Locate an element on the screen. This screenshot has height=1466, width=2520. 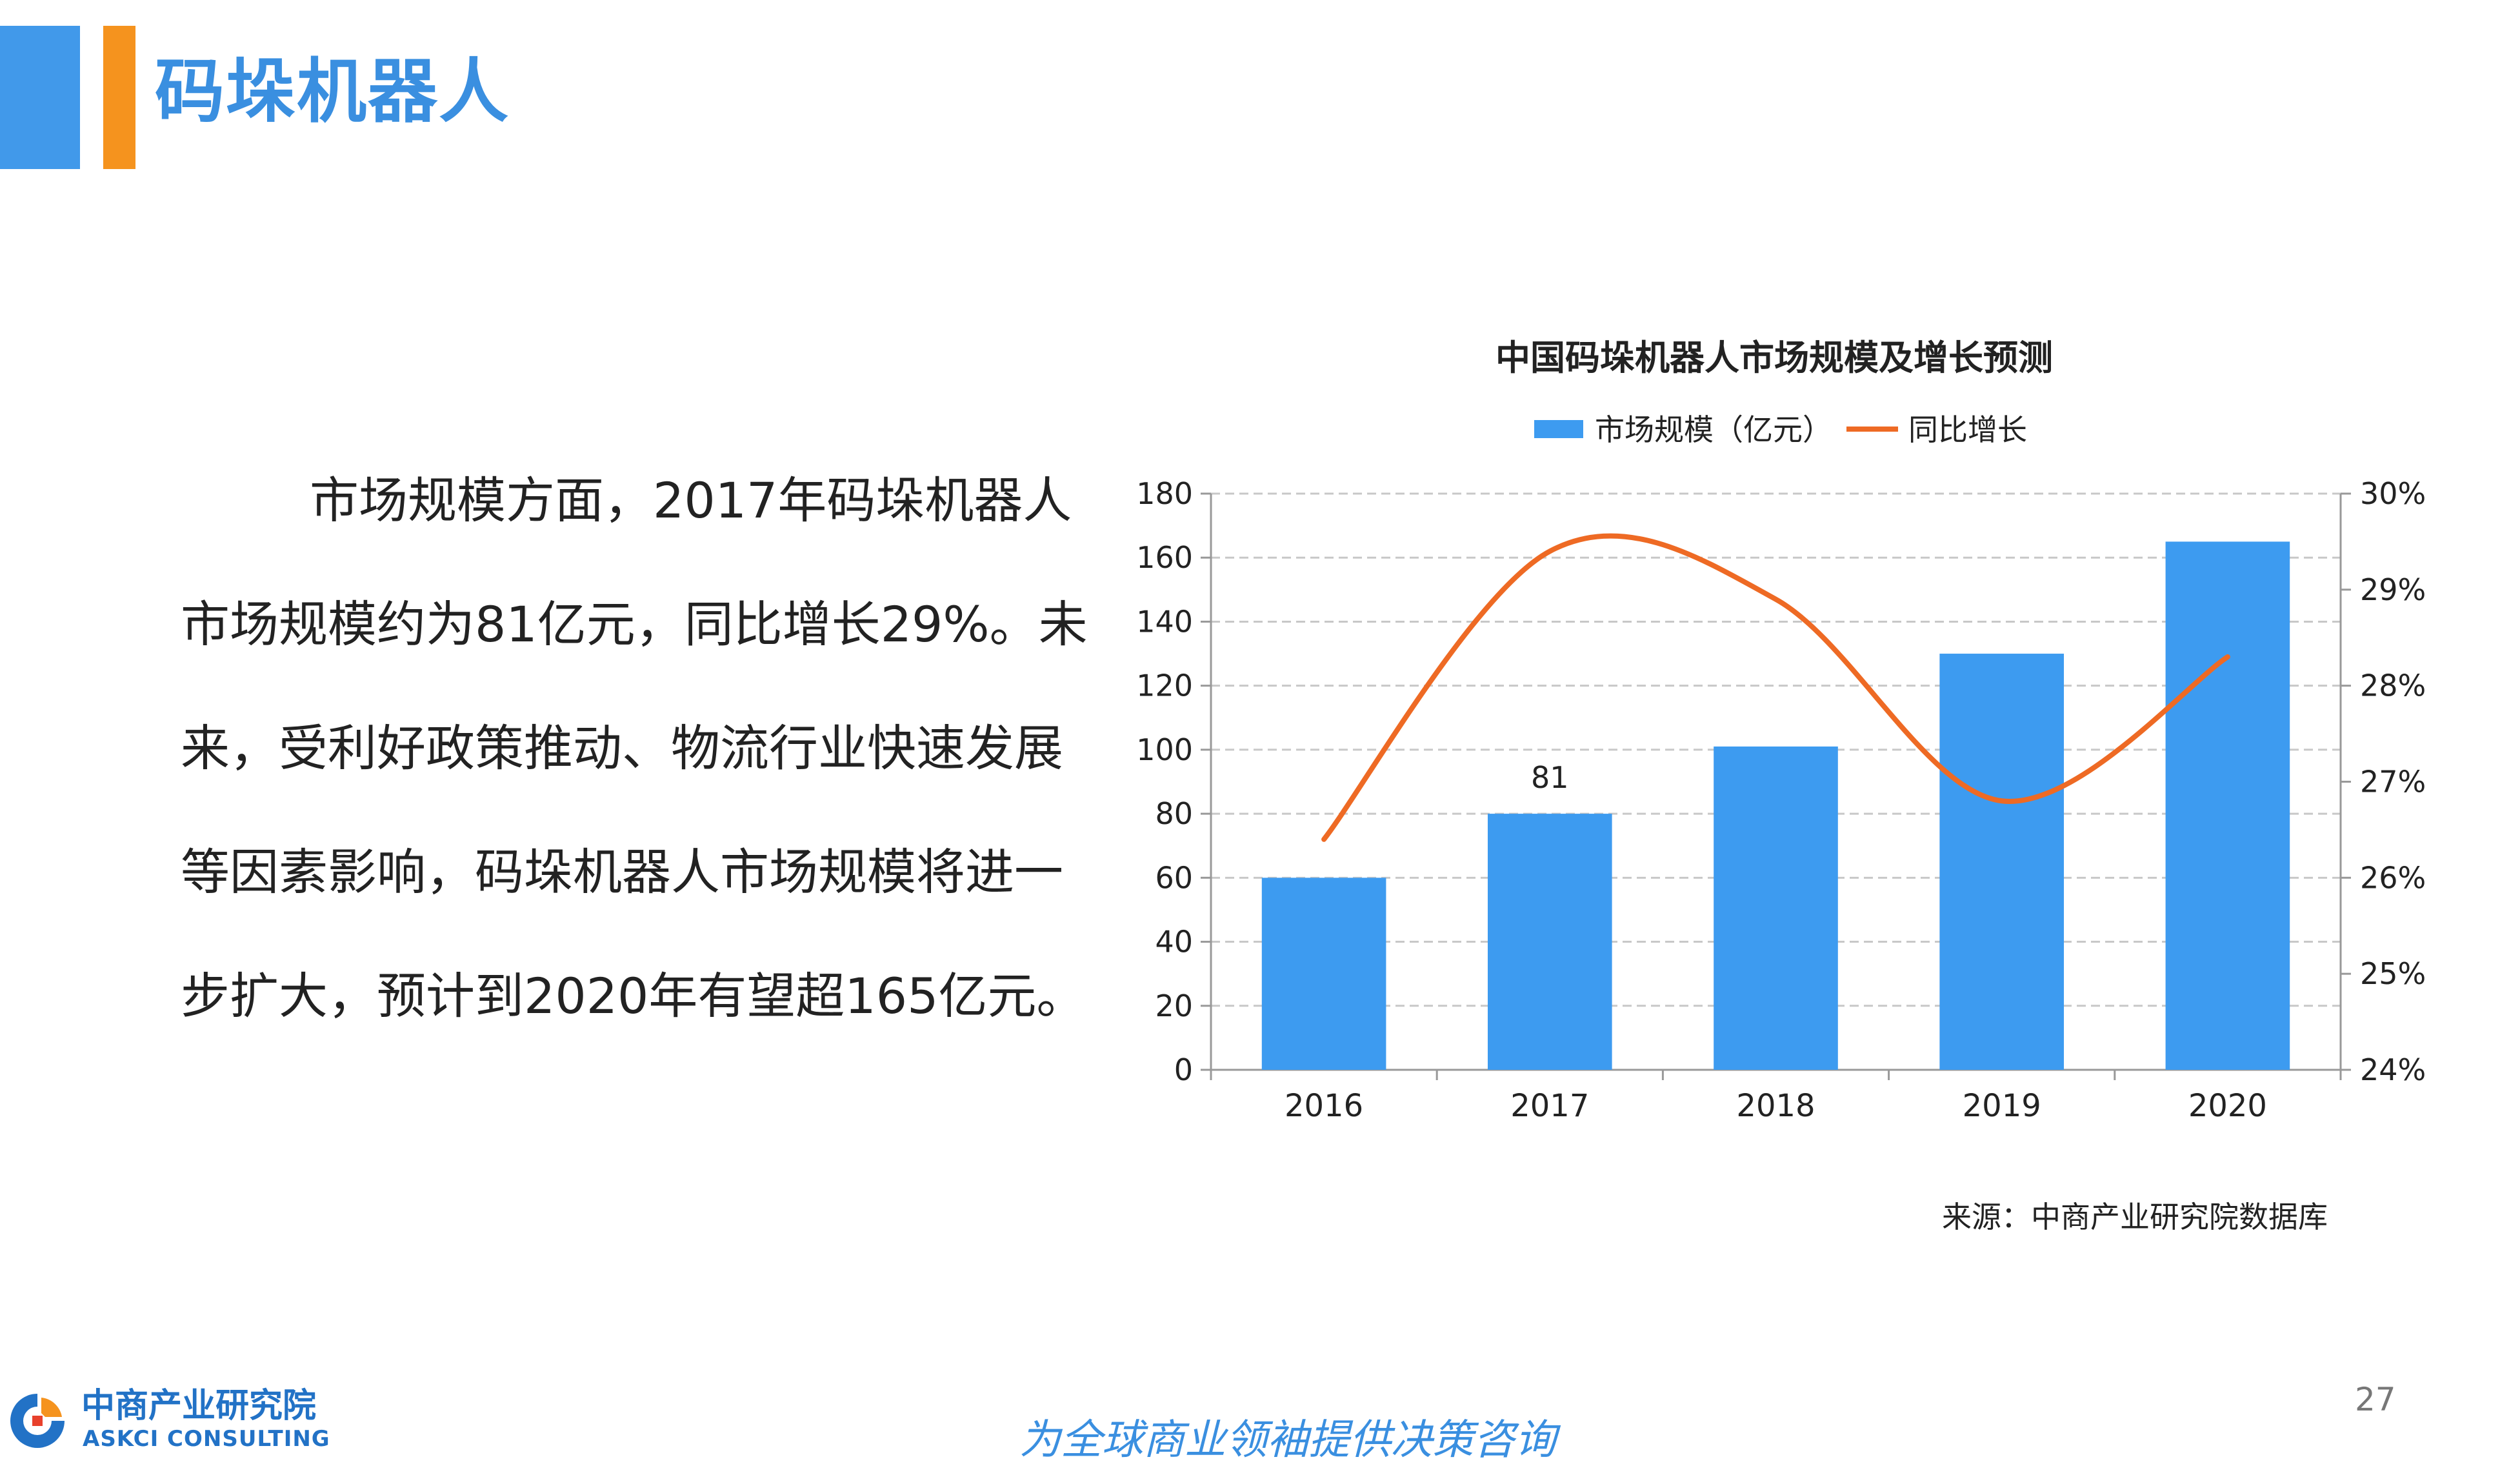
bar-2018 is located at coordinates (1776, 908).